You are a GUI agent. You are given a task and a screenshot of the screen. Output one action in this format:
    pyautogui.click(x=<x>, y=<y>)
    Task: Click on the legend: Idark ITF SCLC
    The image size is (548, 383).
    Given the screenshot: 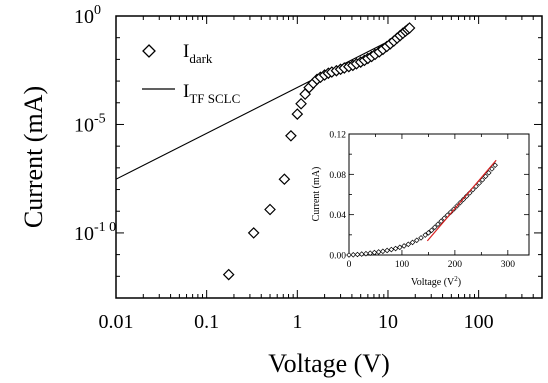 What is the action you would take?
    pyautogui.click(x=191, y=73)
    